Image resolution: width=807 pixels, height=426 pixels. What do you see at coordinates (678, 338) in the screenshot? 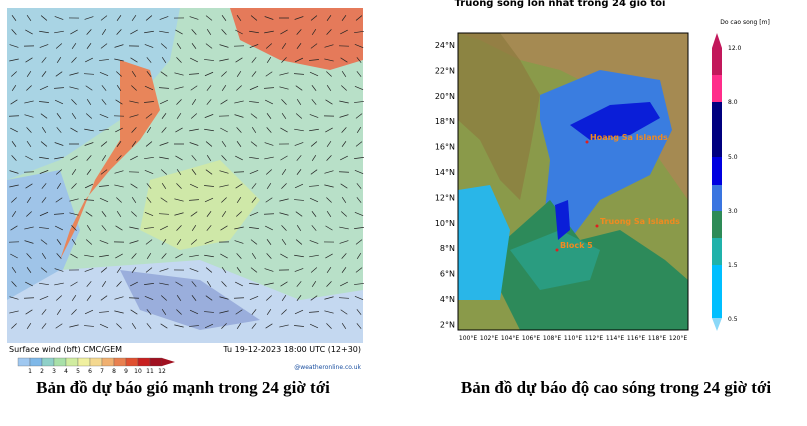
I see `lon-label: 120°E` at bounding box center [678, 338].